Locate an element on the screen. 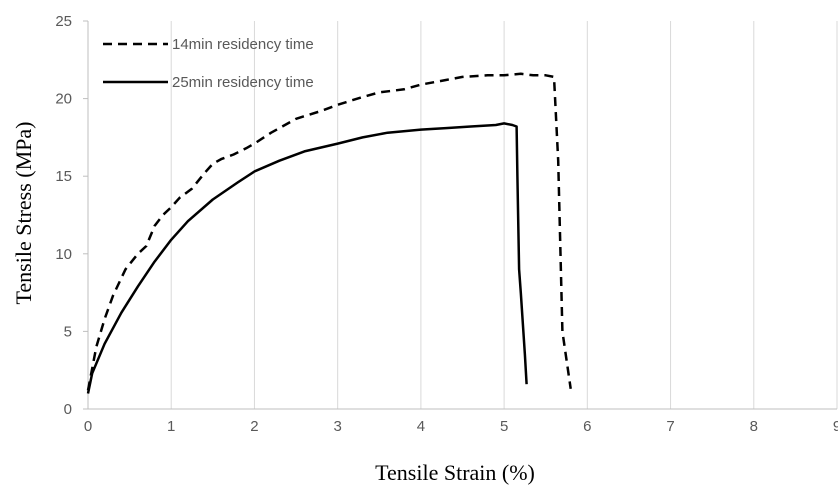 The height and width of the screenshot is (488, 838). y-tick-labels: 0 5 10 15 20 25 is located at coordinates (63, 215).